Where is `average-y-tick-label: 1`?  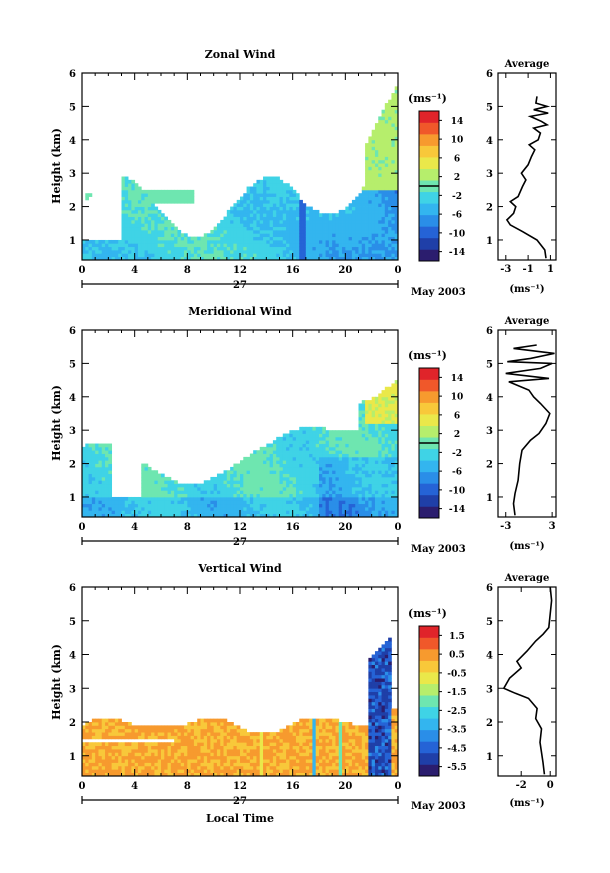
average-y-tick-label: 1 is located at coordinates (489, 241).